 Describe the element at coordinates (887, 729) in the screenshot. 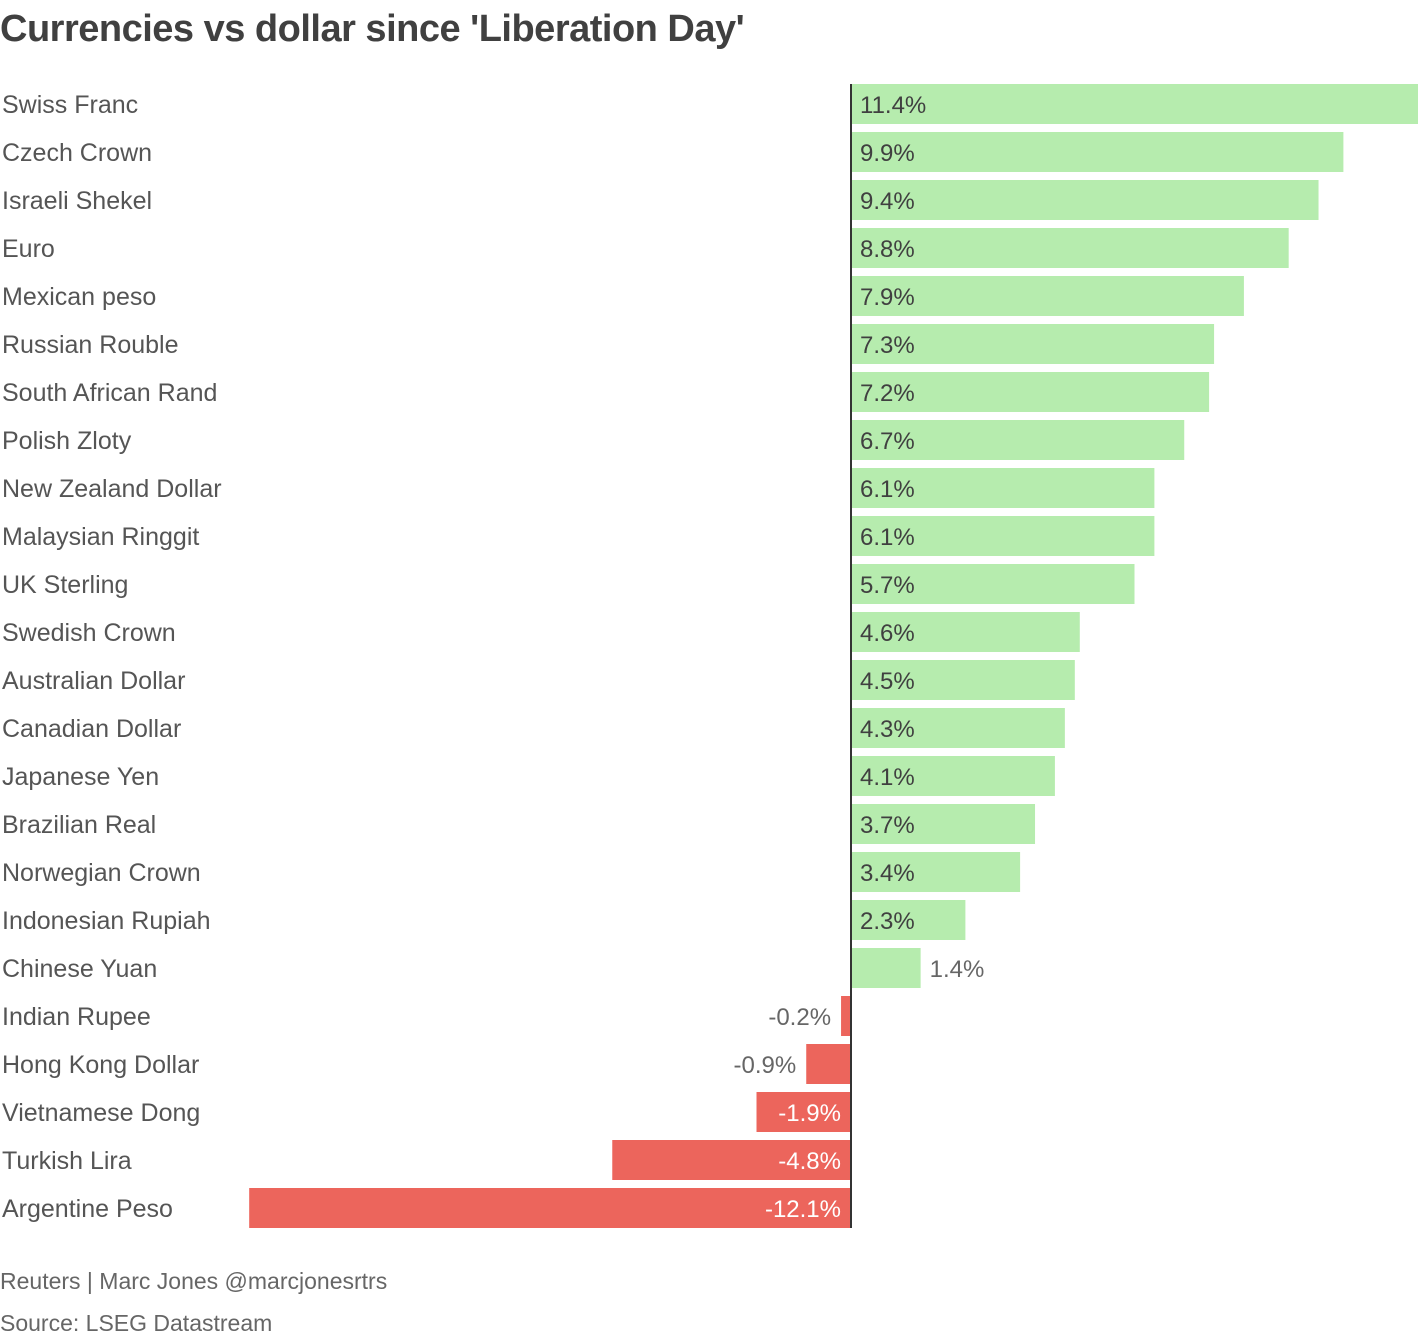

I see `value-label-canadian-dollar: 4.3%` at that location.